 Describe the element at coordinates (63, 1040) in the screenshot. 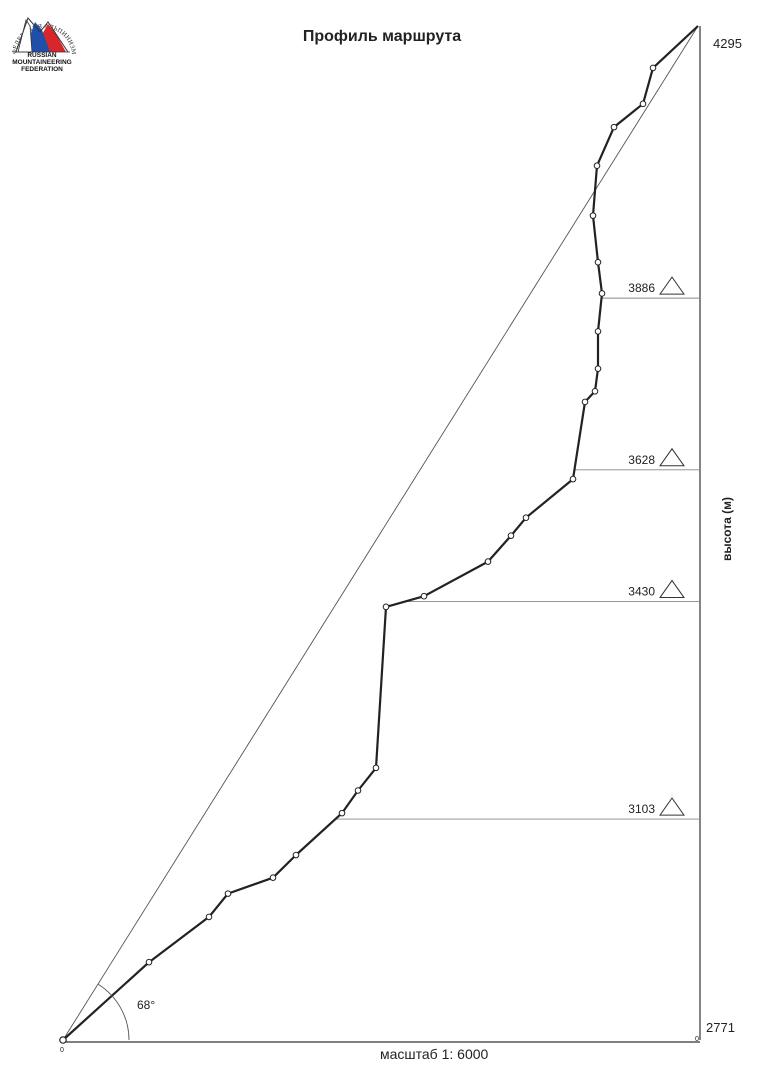

I see `route-start-point` at that location.